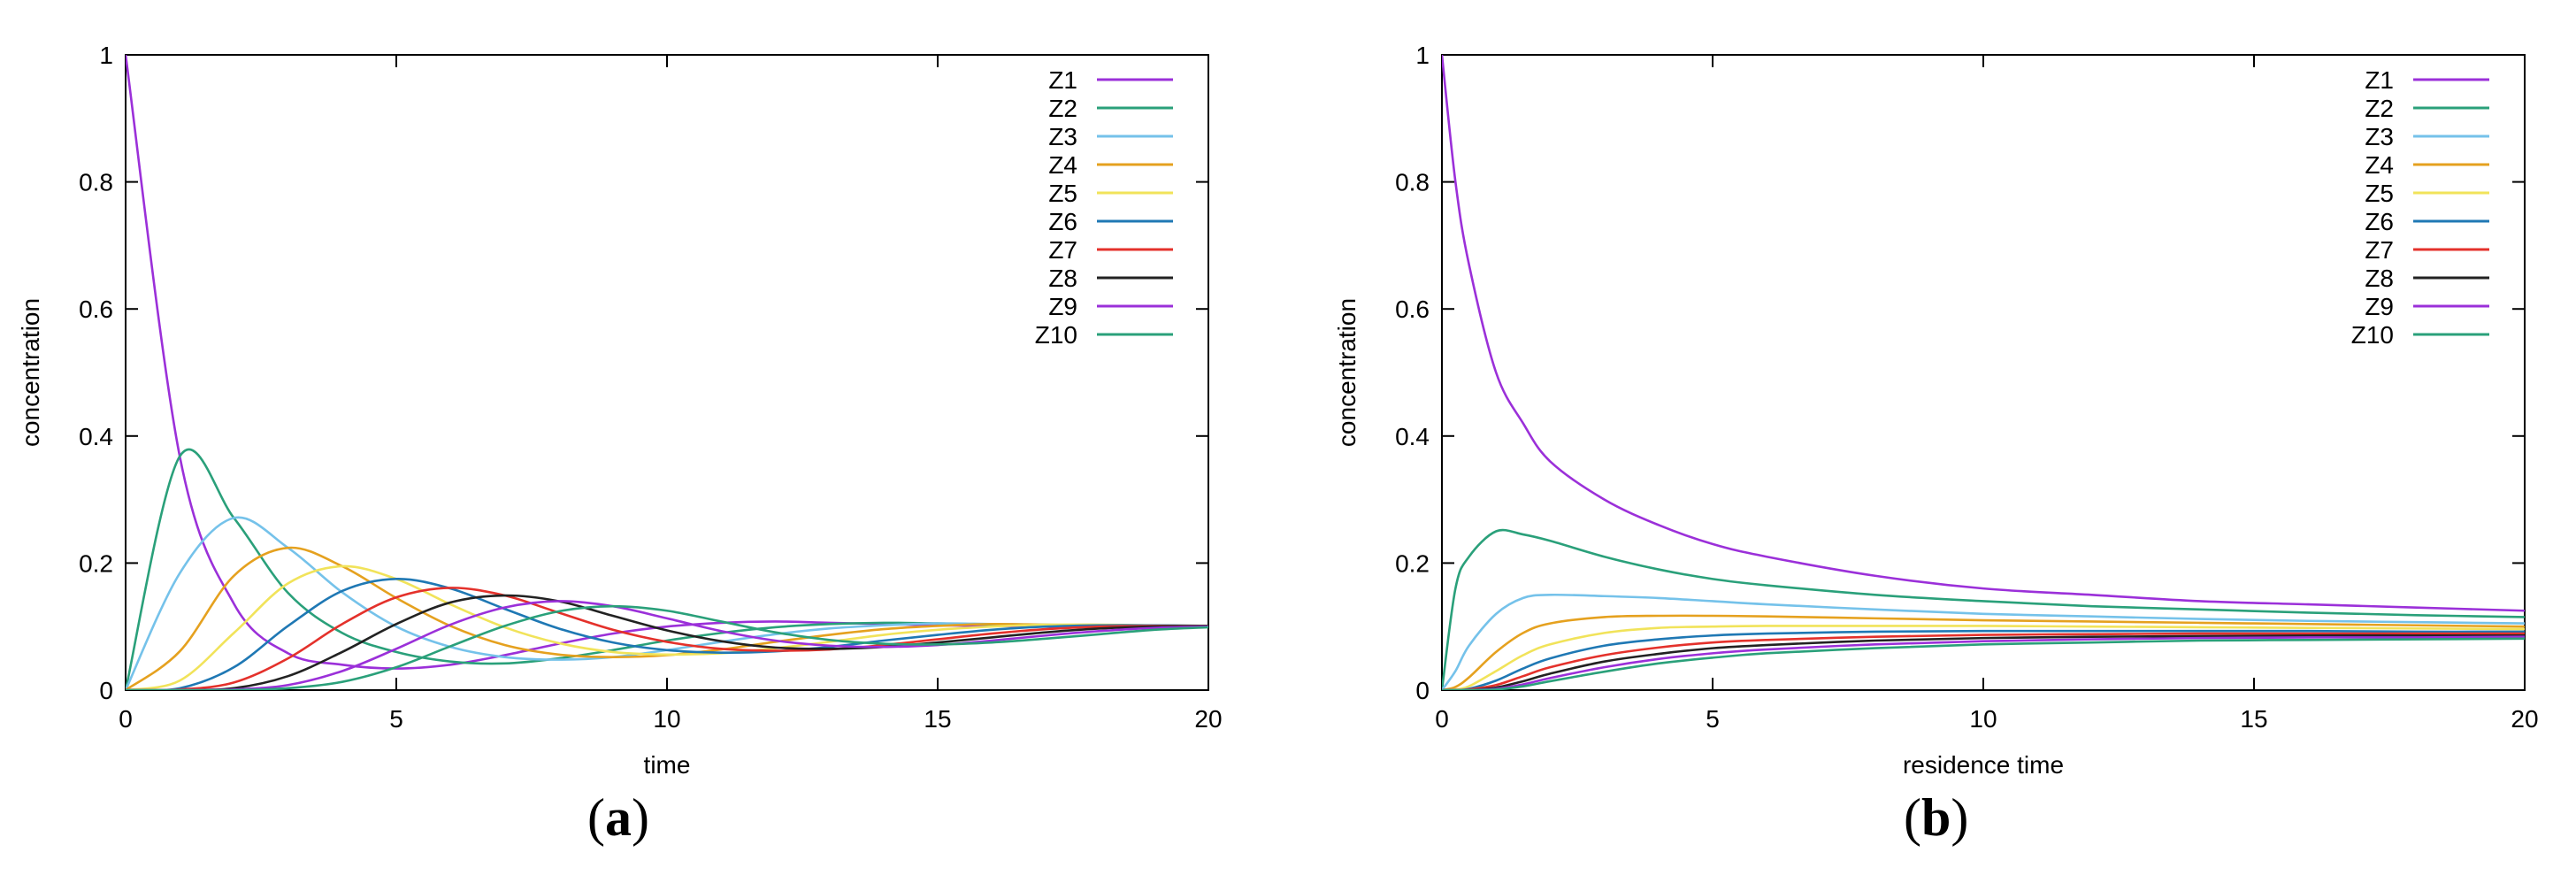 The width and height of the screenshot is (2576, 883). I want to click on panel-label-b: (b), so click(1936, 817).